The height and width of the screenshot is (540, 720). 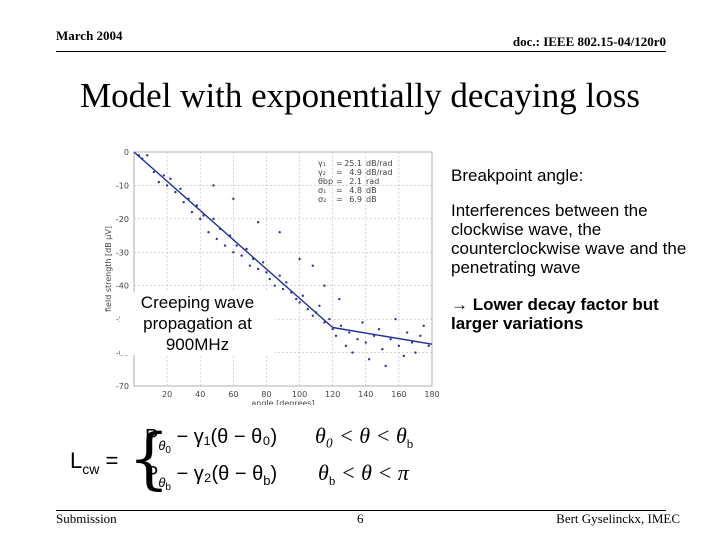 What do you see at coordinates (94, 462) in the screenshot?
I see `formula-lhs: Lcw =` at bounding box center [94, 462].